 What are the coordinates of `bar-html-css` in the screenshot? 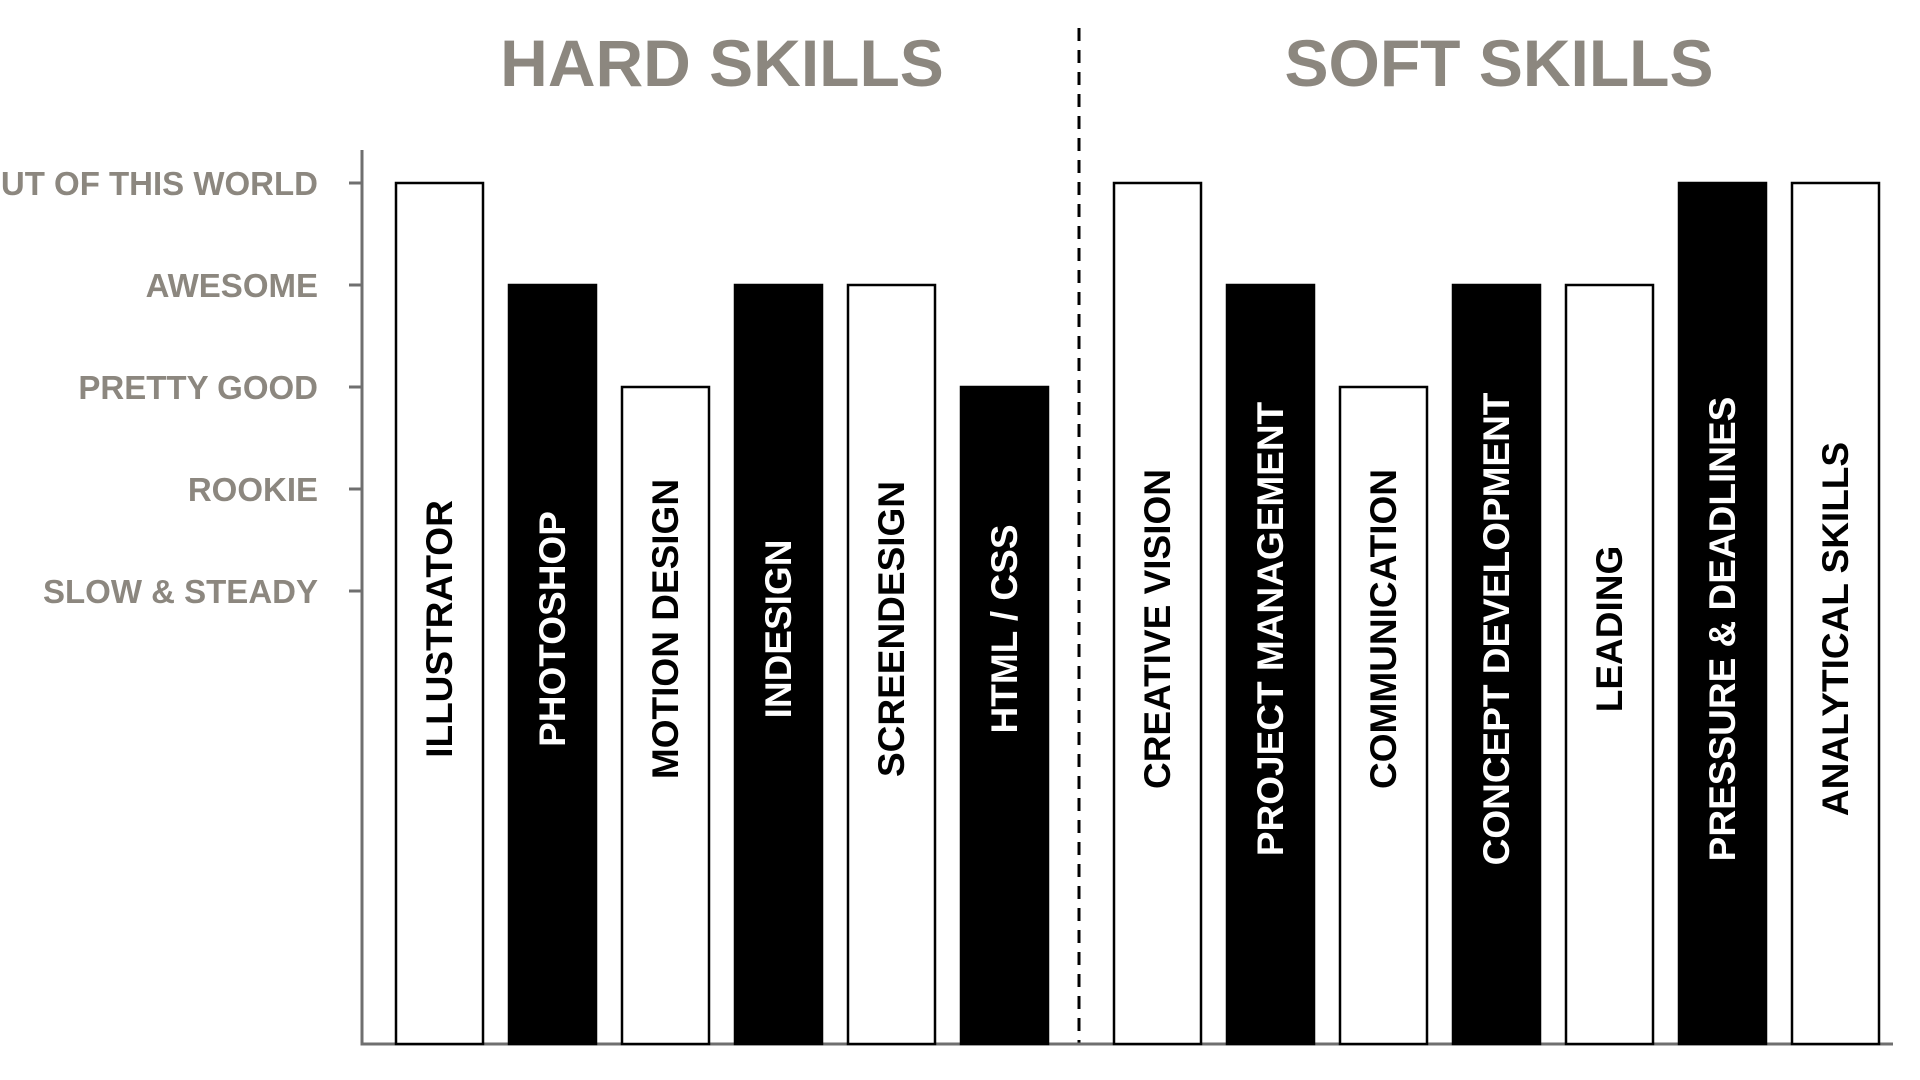 It's located at (1004, 715).